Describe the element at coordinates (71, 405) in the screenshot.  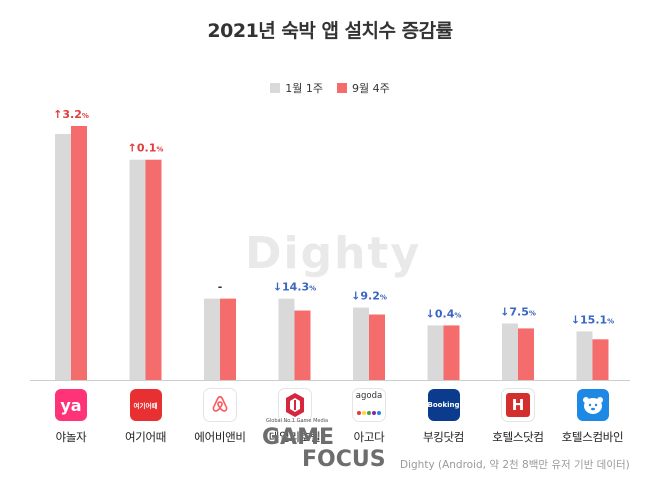
I see `yanolja-icon: ya` at that location.